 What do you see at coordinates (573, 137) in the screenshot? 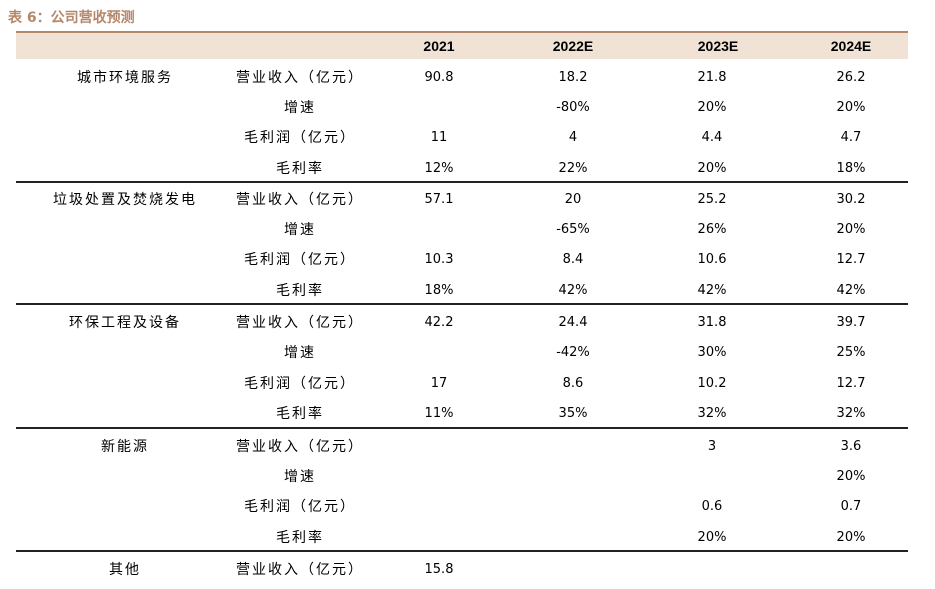
I see `value-cell: 4` at bounding box center [573, 137].